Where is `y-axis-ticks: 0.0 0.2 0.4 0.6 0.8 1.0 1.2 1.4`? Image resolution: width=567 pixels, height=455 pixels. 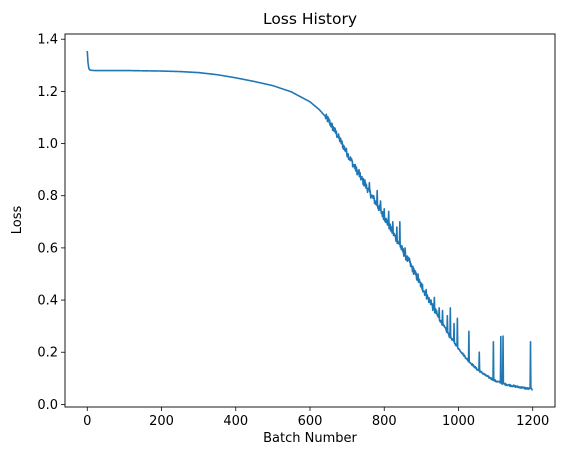
y-axis-ticks: 0.0 0.2 0.4 0.6 0.8 1.0 1.2 1.4 is located at coordinates (51, 223).